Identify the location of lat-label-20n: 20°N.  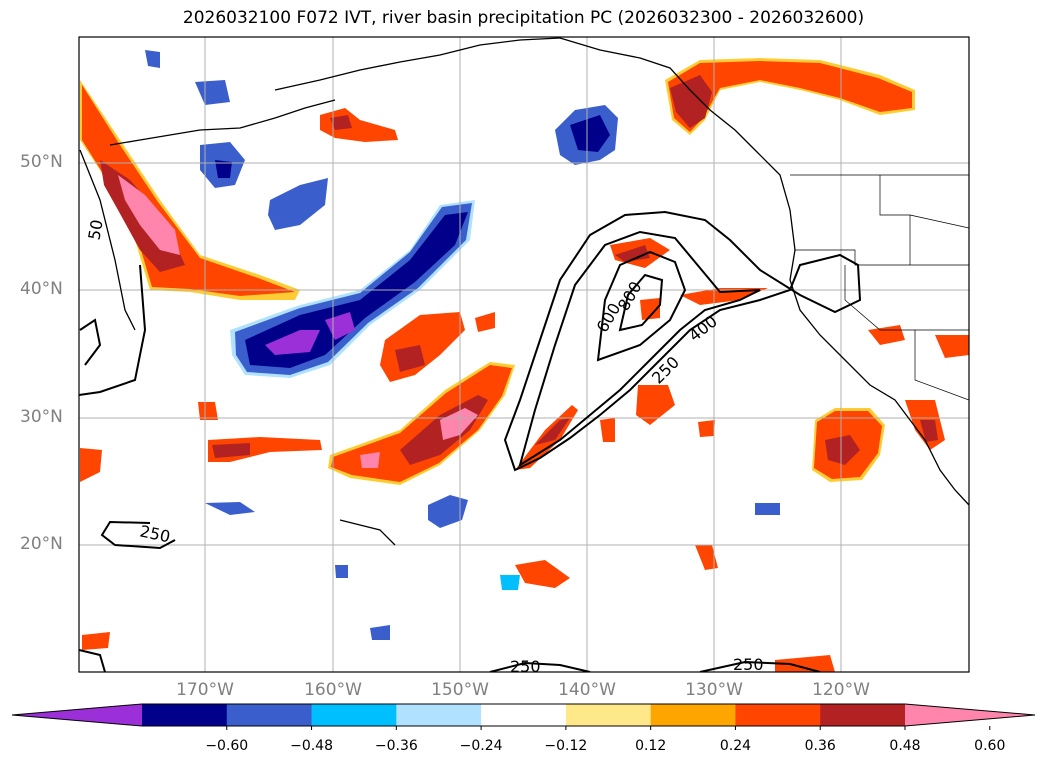
(41, 544).